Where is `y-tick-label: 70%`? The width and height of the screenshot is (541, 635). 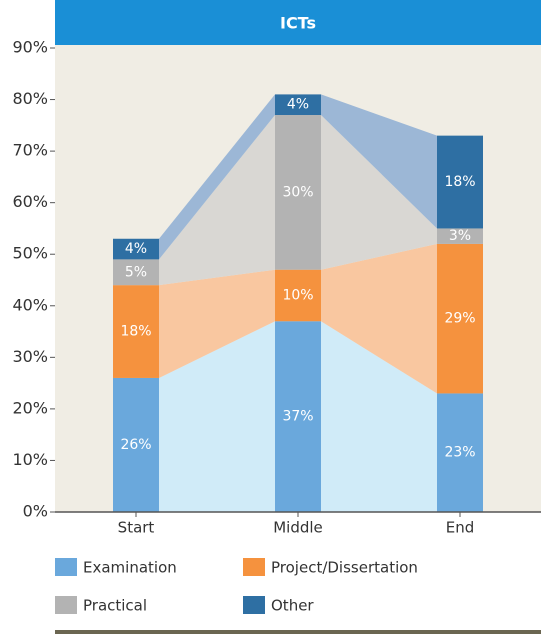
y-tick-label: 70% is located at coordinates (30, 150).